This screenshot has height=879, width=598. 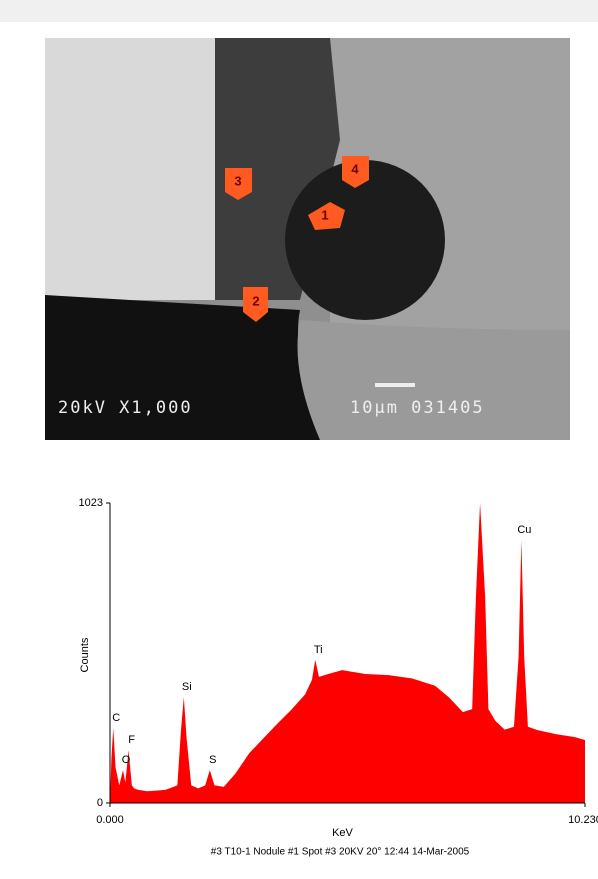 What do you see at coordinates (126, 760) in the screenshot?
I see `peak-label: O` at bounding box center [126, 760].